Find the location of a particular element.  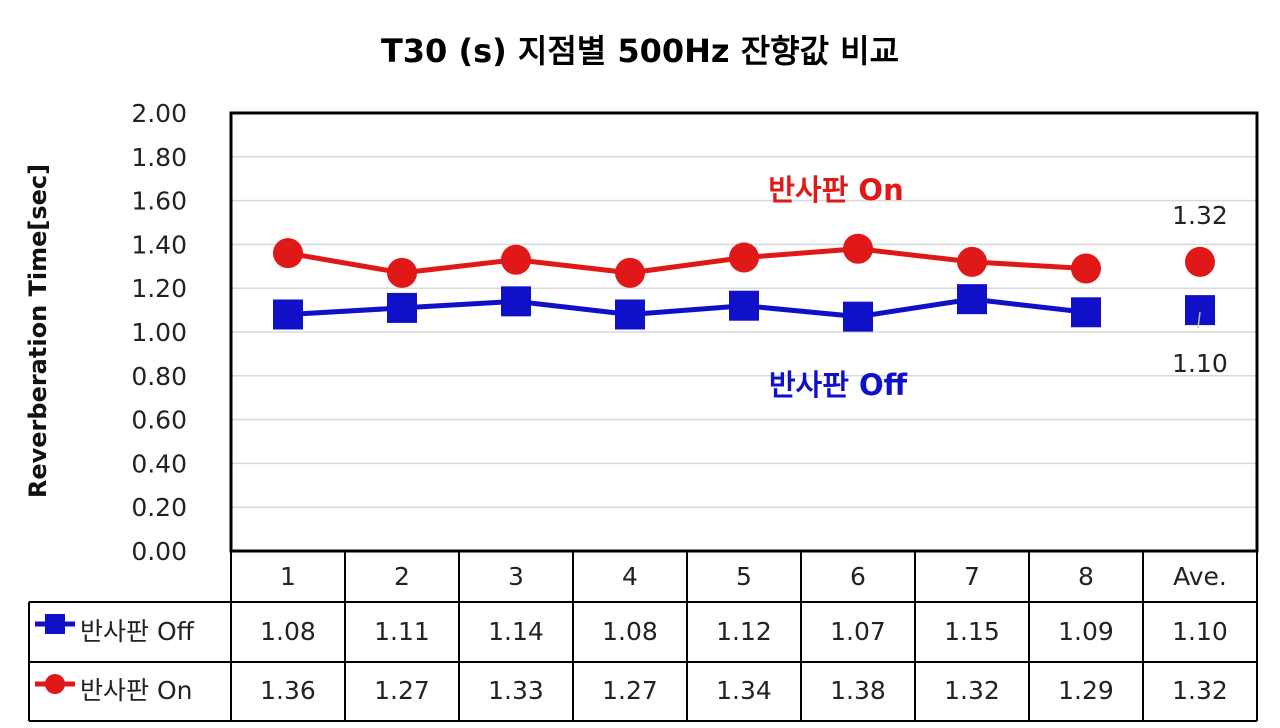

x-category-labels: 1 2 3 4 5 6 7 8 Ave. is located at coordinates (753, 576).